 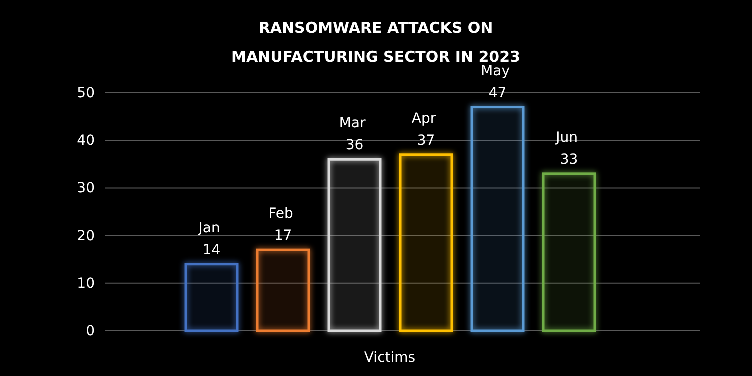 What do you see at coordinates (211, 239) in the screenshot?
I see `data-label: Jan 14` at bounding box center [211, 239].